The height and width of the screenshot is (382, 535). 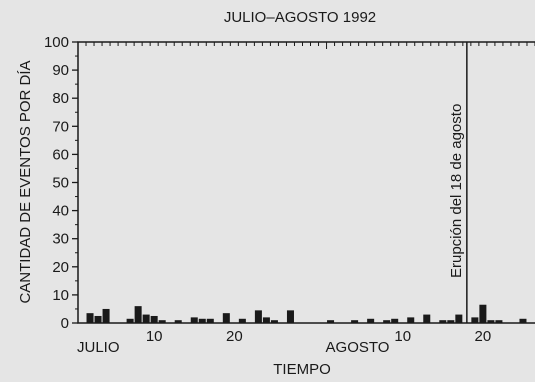 What do you see at coordinates (60, 98) in the screenshot?
I see `y-tick-label-80: 80` at bounding box center [60, 98].